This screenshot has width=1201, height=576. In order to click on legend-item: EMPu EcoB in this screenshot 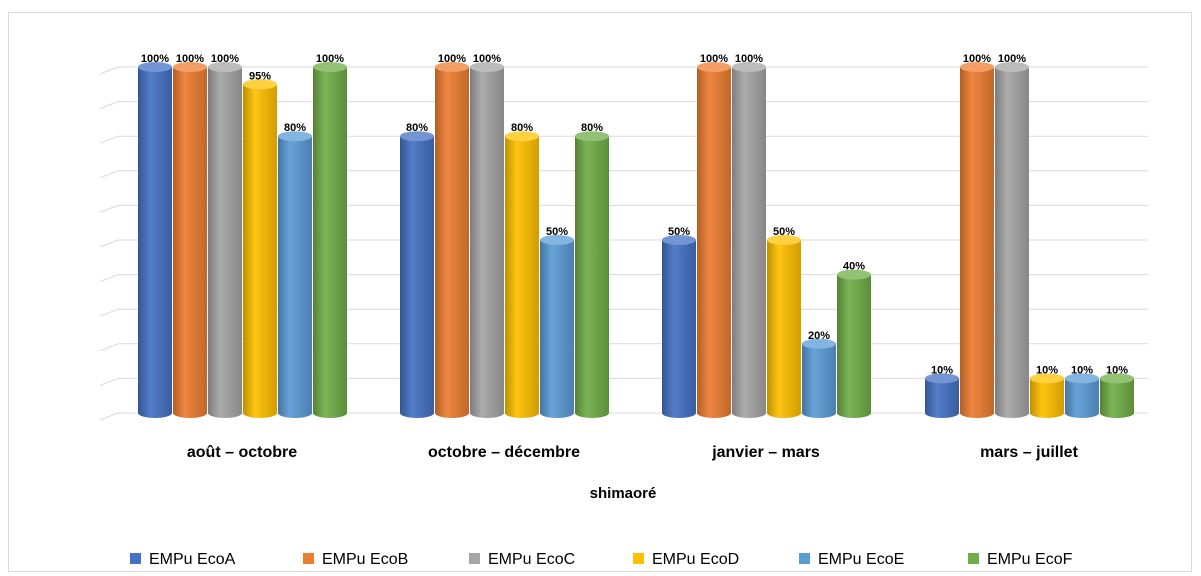, I will do `click(355, 559)`.